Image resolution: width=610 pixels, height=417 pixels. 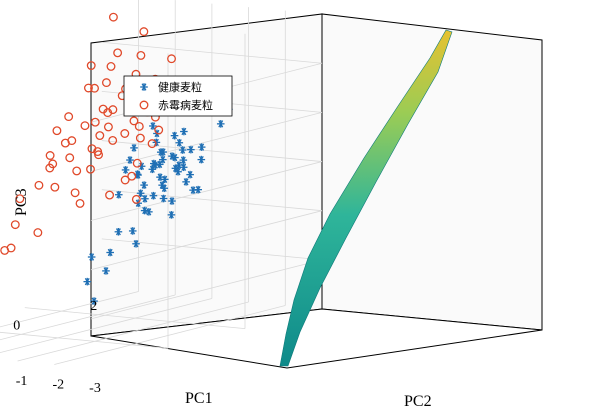 What do you see at coordinates (180, 87) in the screenshot?
I see `legend-label-healthy: 健康麦粒` at bounding box center [180, 87].